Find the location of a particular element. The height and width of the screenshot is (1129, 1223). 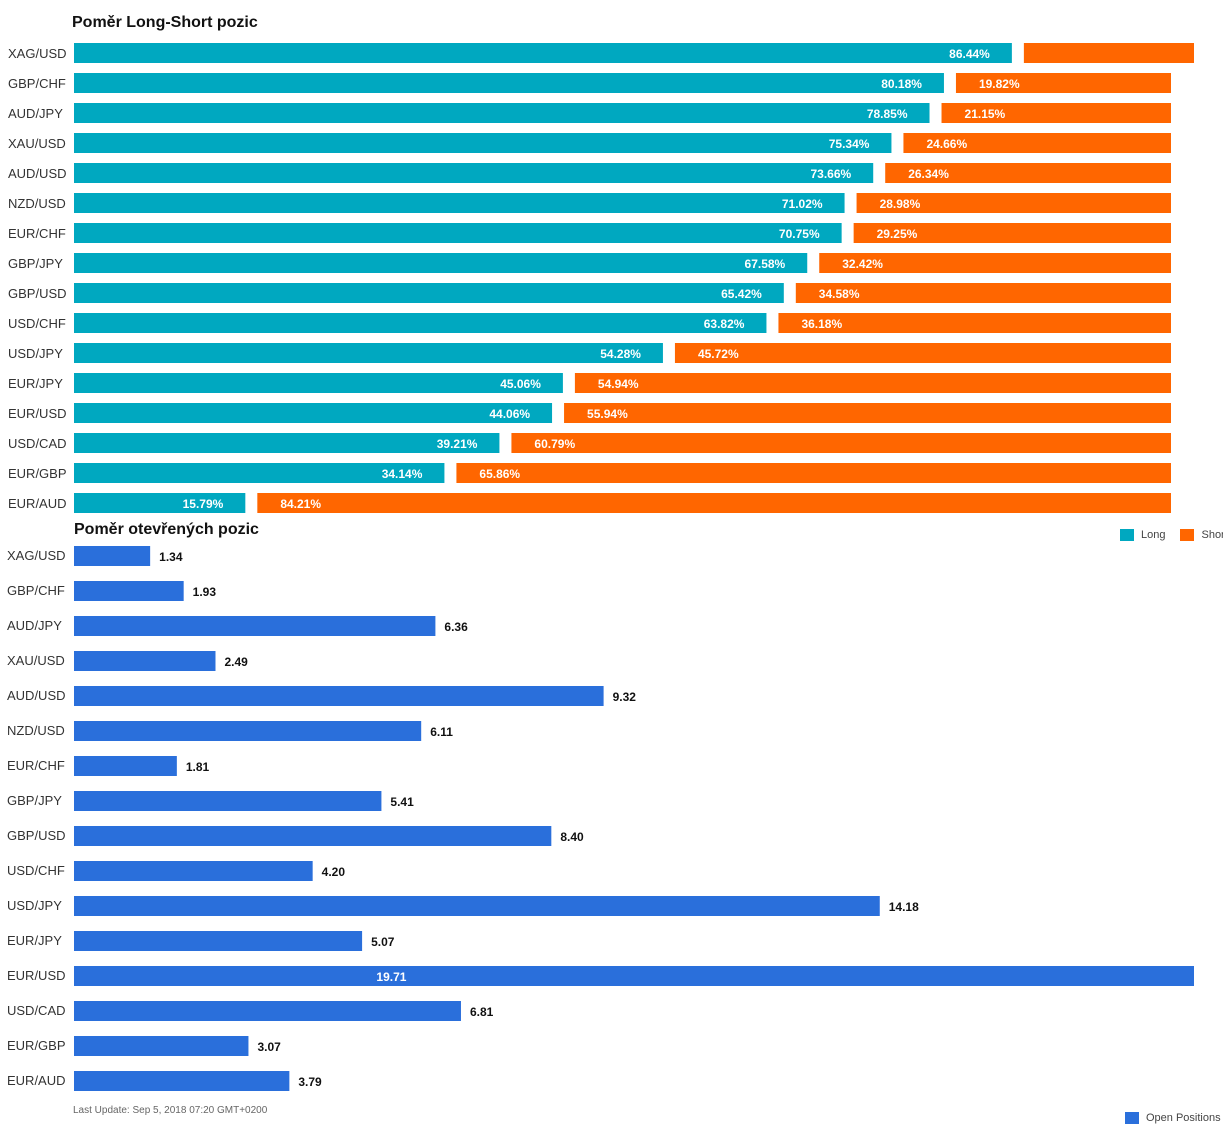

open-positions-bar-gbp-usd is located at coordinates (313, 836).